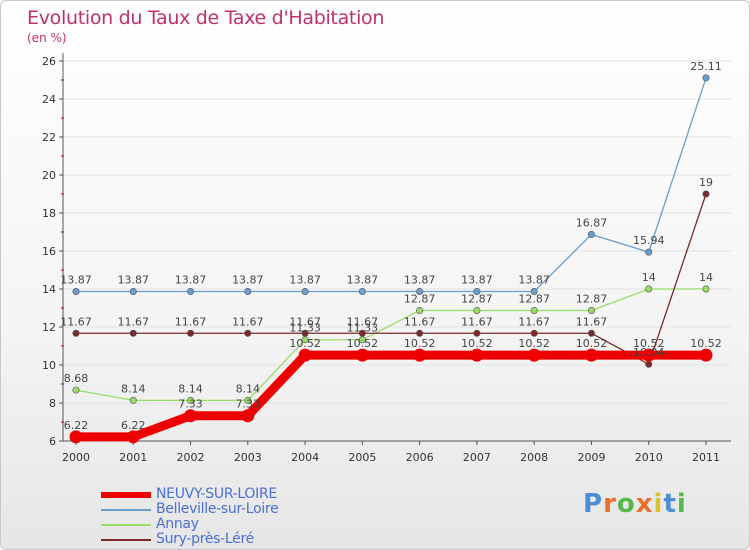  I want to click on data-label-0-6: 10.52, so click(420, 343).